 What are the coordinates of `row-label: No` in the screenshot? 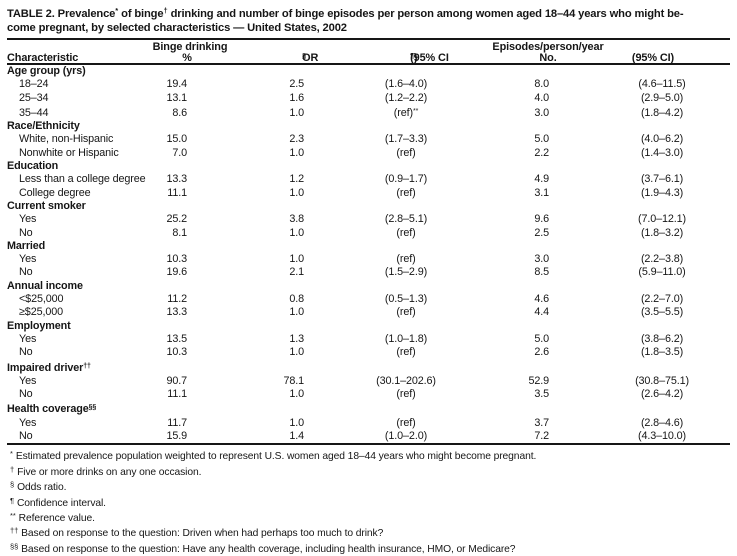 It's located at (77, 436).